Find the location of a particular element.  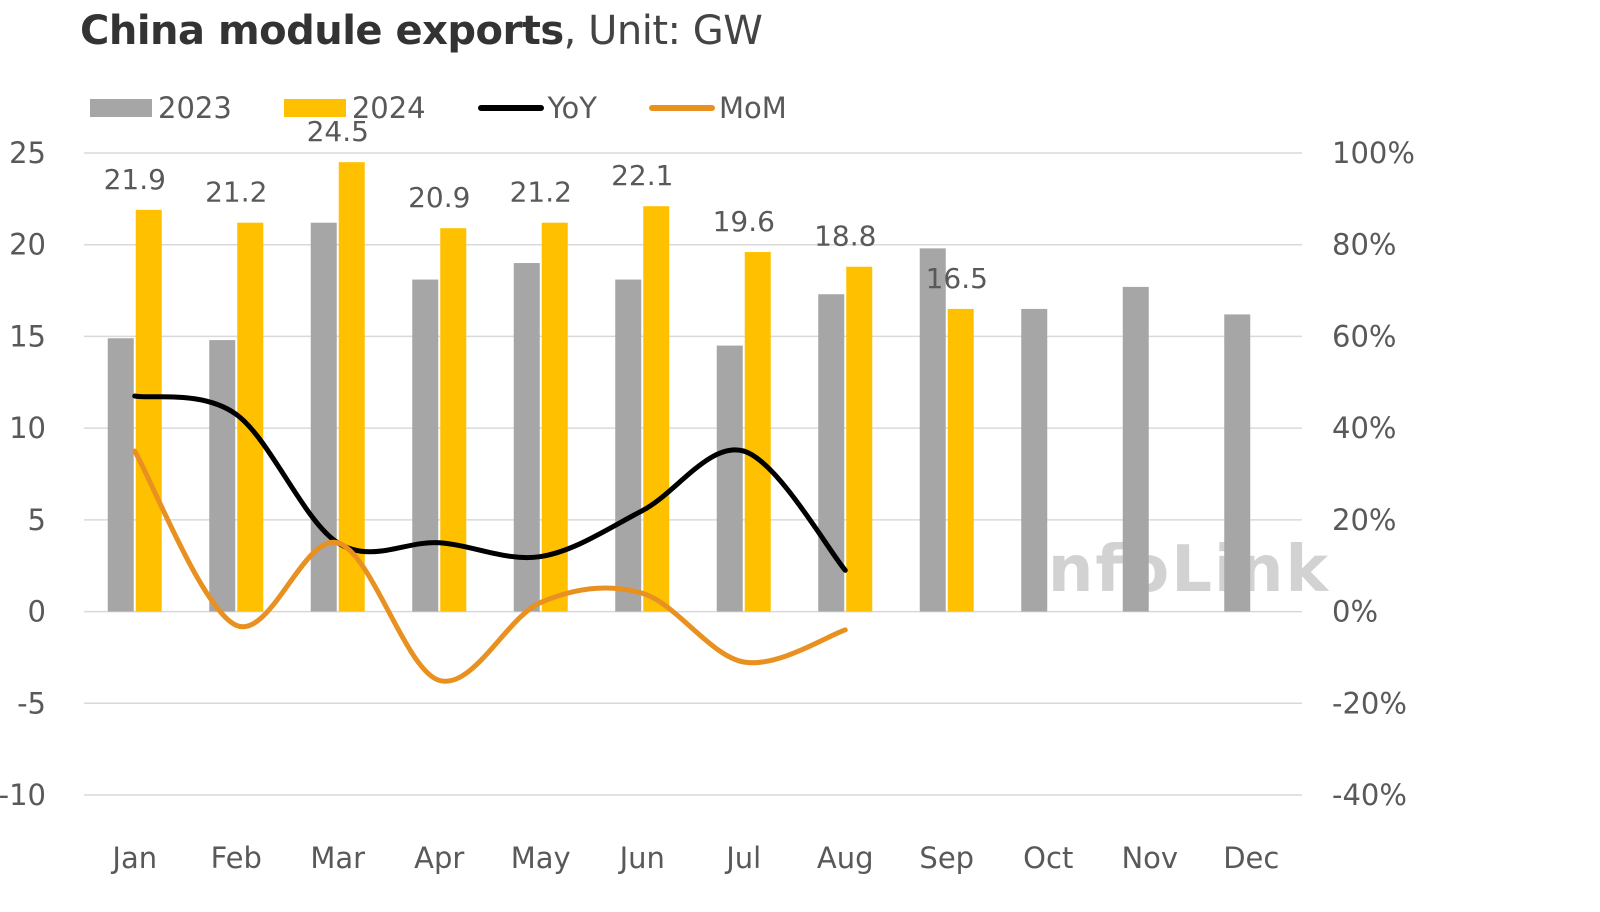

x-tick-label: Jul is located at coordinates (742, 858).